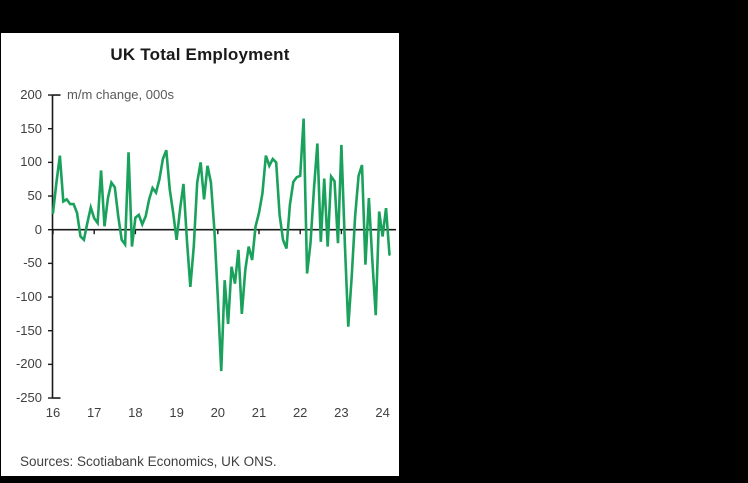 Image resolution: width=748 pixels, height=483 pixels. I want to click on y-tick-label: -200, so click(28, 364).